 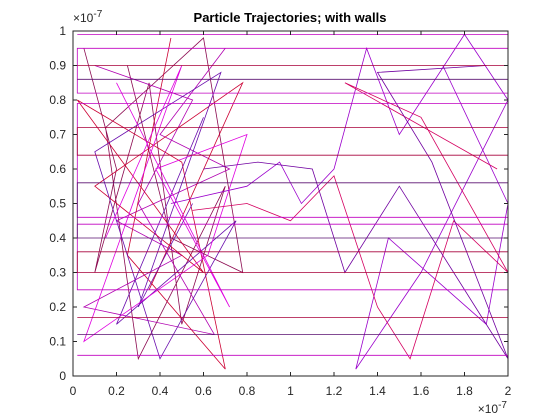 What do you see at coordinates (464, 391) in the screenshot?
I see `x-tick-label: 1.8` at bounding box center [464, 391].